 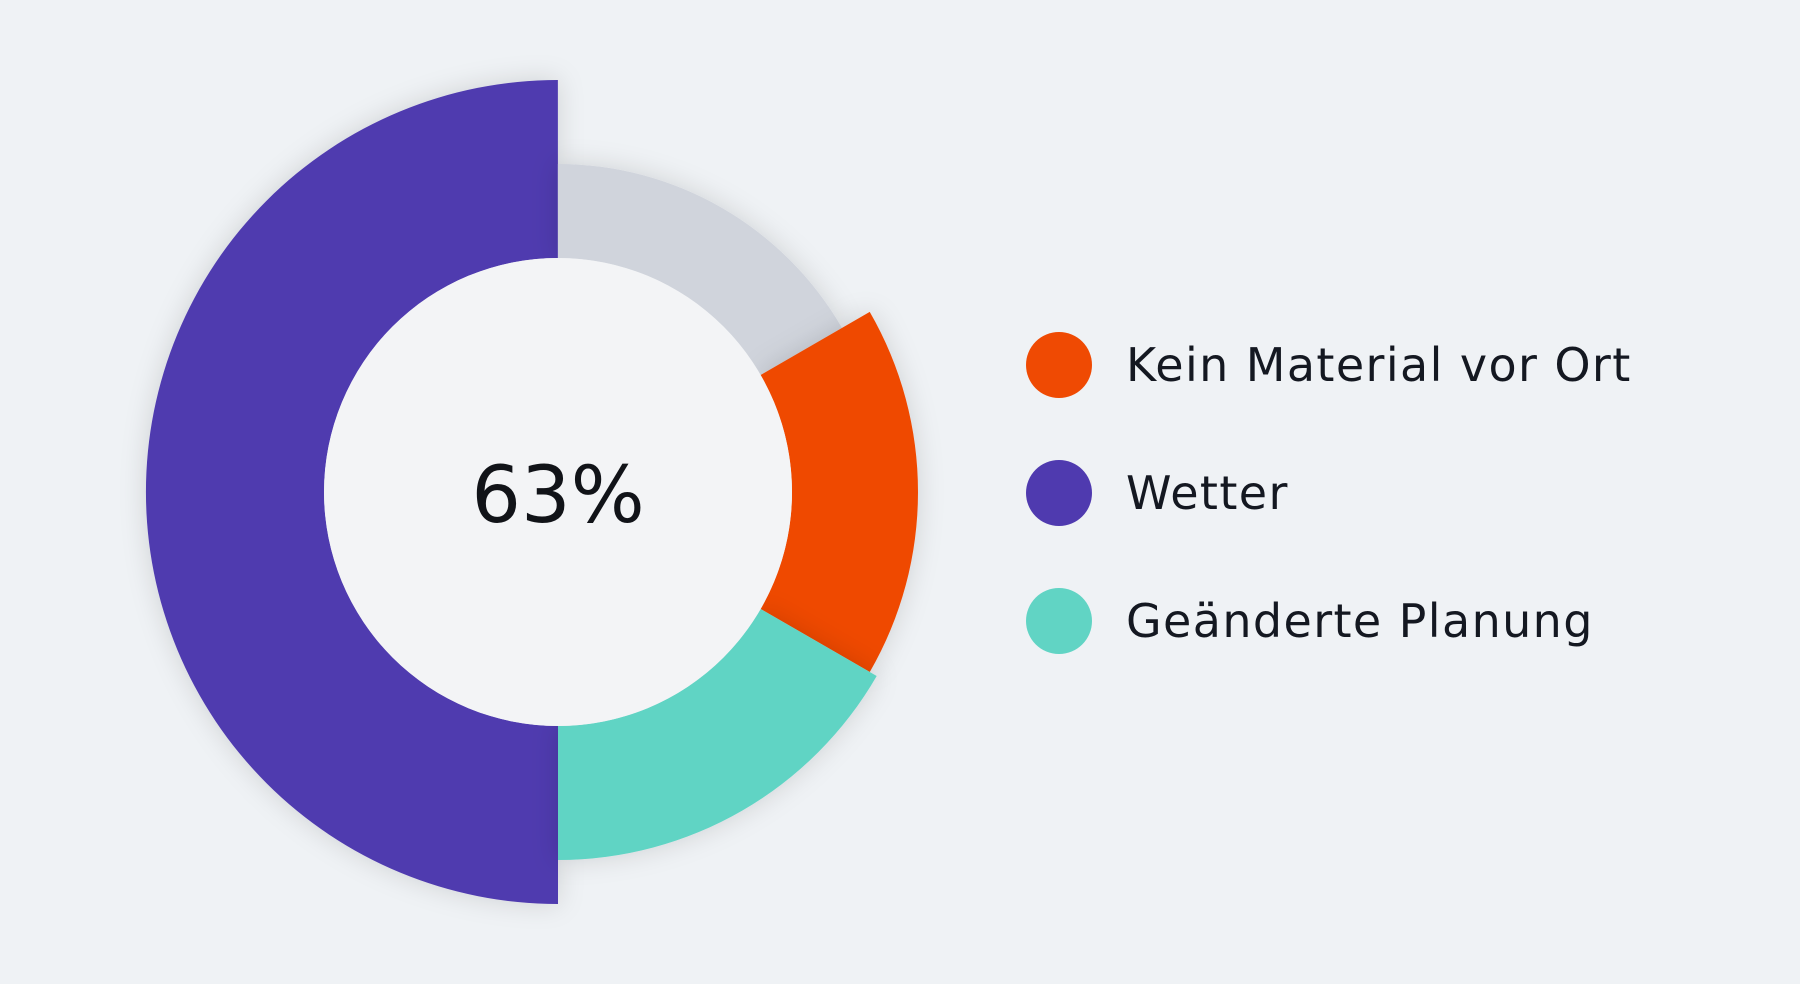 What do you see at coordinates (1360, 621) in the screenshot?
I see `legend-label: Geänderte Planung` at bounding box center [1360, 621].